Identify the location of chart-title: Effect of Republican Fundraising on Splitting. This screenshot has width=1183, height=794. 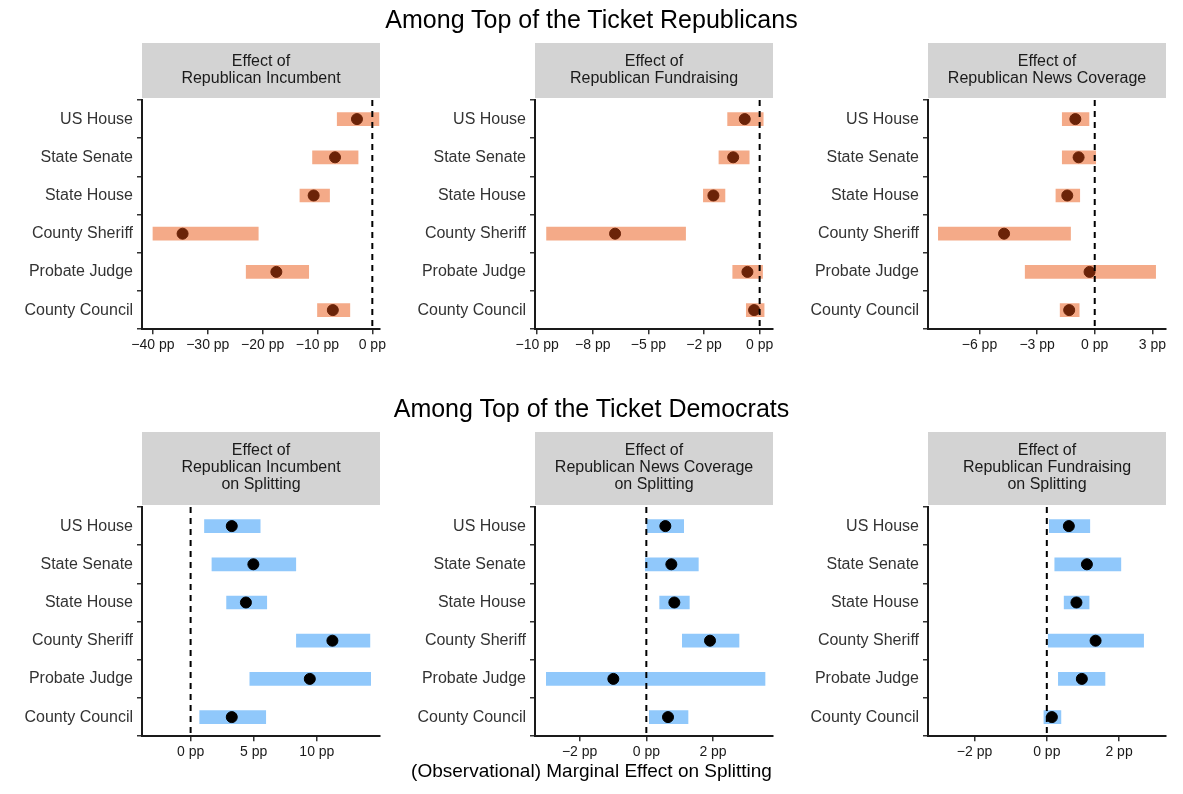
(1047, 467).